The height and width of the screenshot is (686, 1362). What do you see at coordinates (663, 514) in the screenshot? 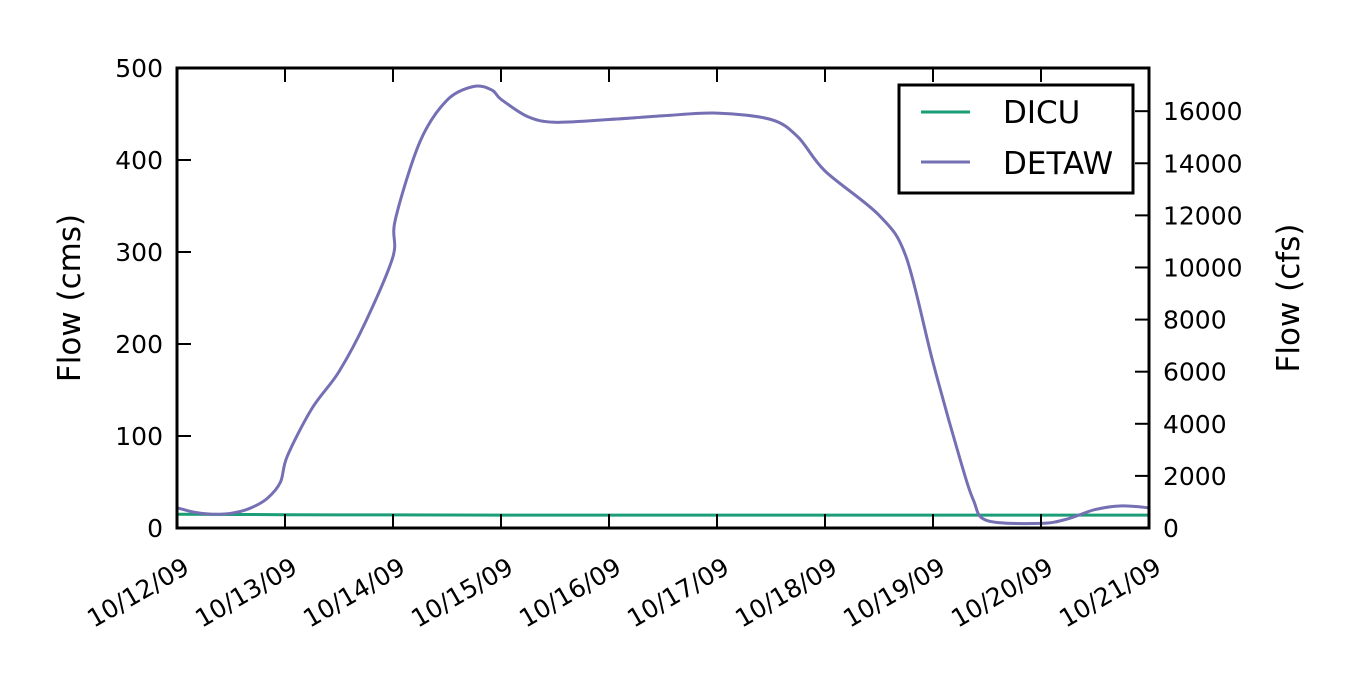
I see `series-line-dicu` at bounding box center [663, 514].